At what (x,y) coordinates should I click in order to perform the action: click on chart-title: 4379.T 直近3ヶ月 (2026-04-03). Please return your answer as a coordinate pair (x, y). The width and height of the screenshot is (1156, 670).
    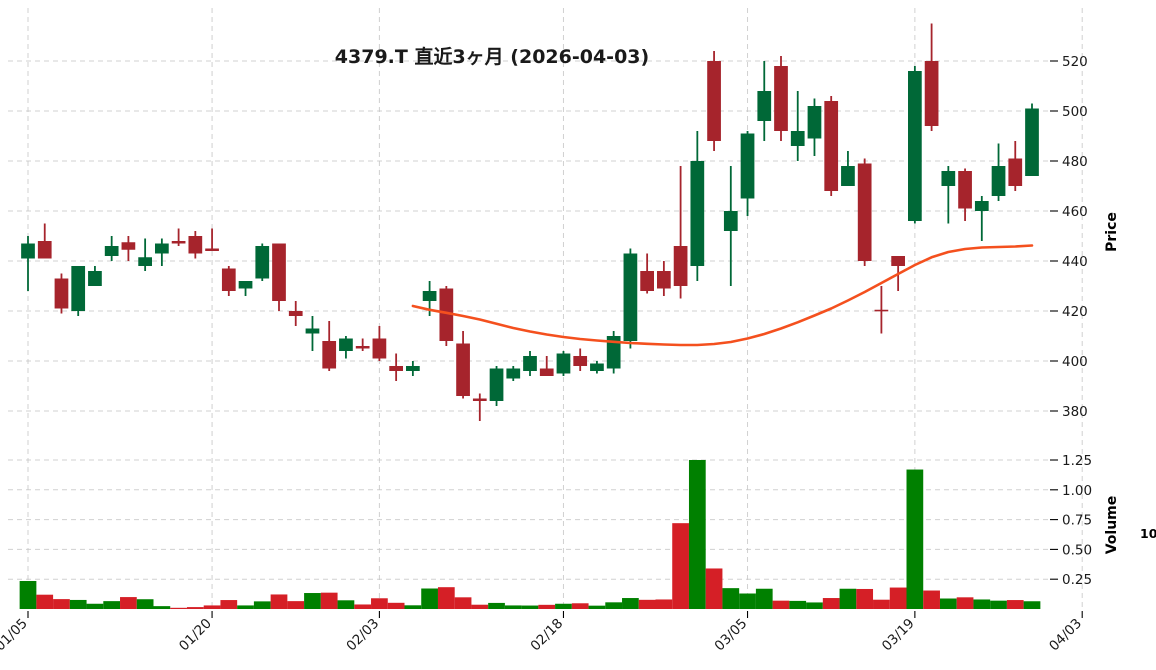
    Looking at the image, I should click on (492, 56).